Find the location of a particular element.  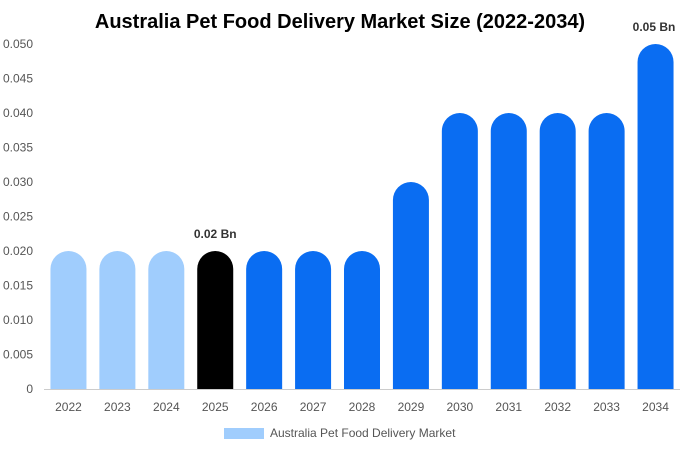

y-tick-label: 0.010 is located at coordinates (18, 320).